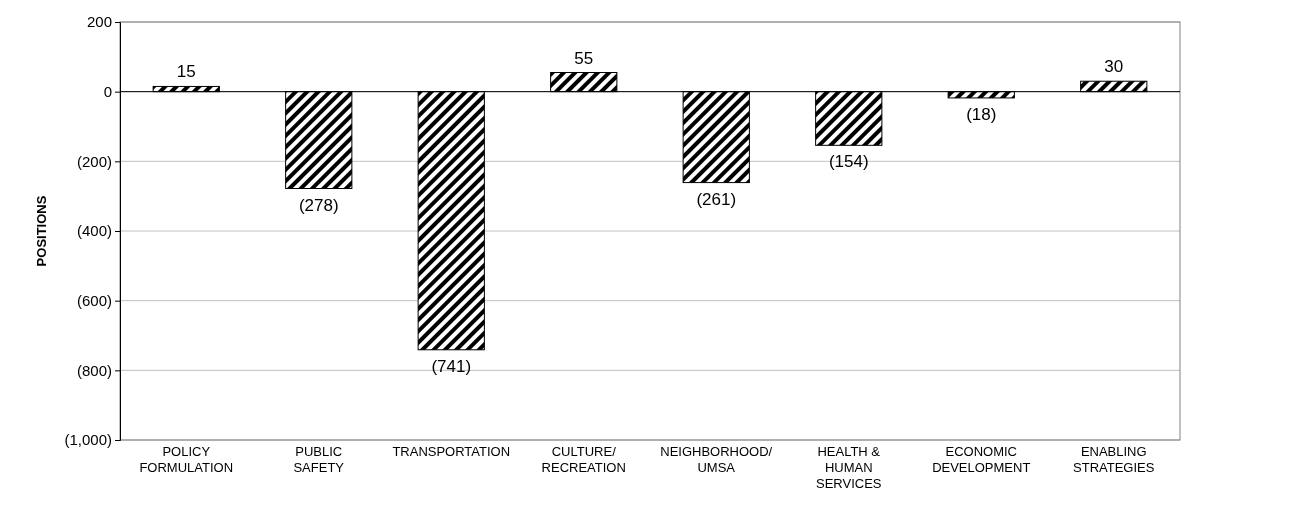  Describe the element at coordinates (584, 58) in the screenshot. I see `data-label: 55` at that location.